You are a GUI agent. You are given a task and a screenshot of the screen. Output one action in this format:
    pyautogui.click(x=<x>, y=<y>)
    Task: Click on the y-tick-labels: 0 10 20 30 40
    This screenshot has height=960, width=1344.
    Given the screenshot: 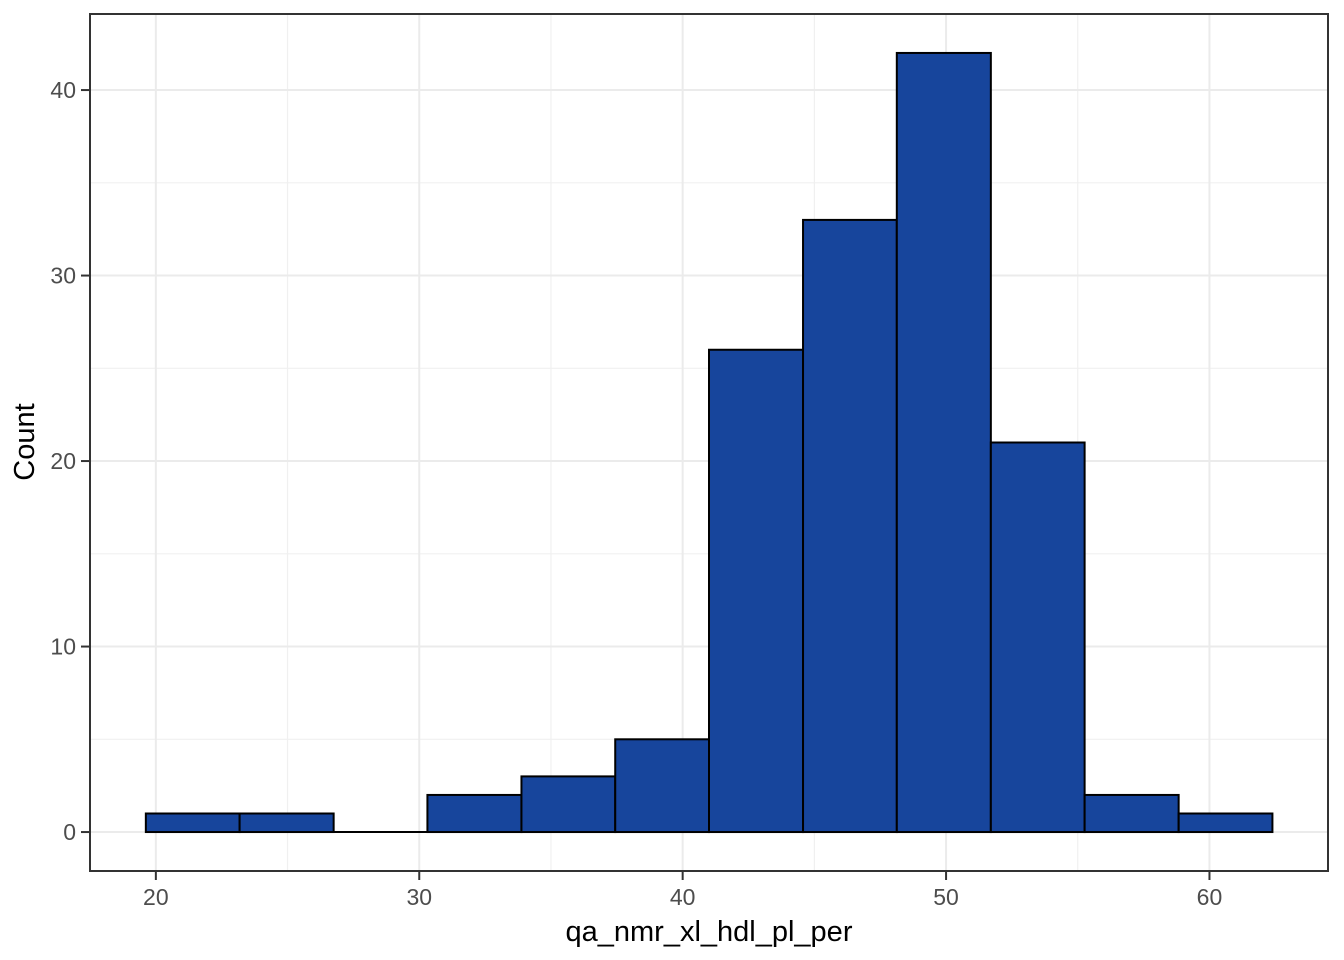 What is the action you would take?
    pyautogui.click(x=63, y=461)
    